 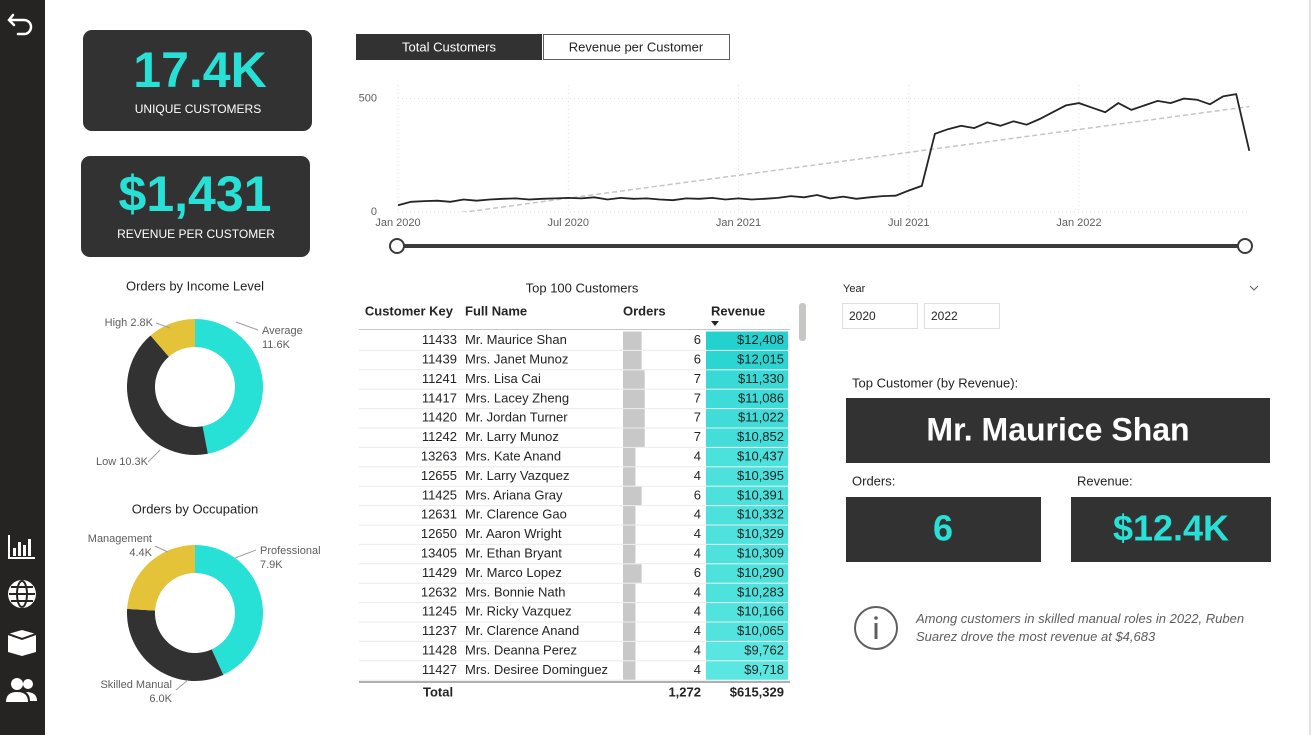 I want to click on column-header: Revenue, so click(x=738, y=310).